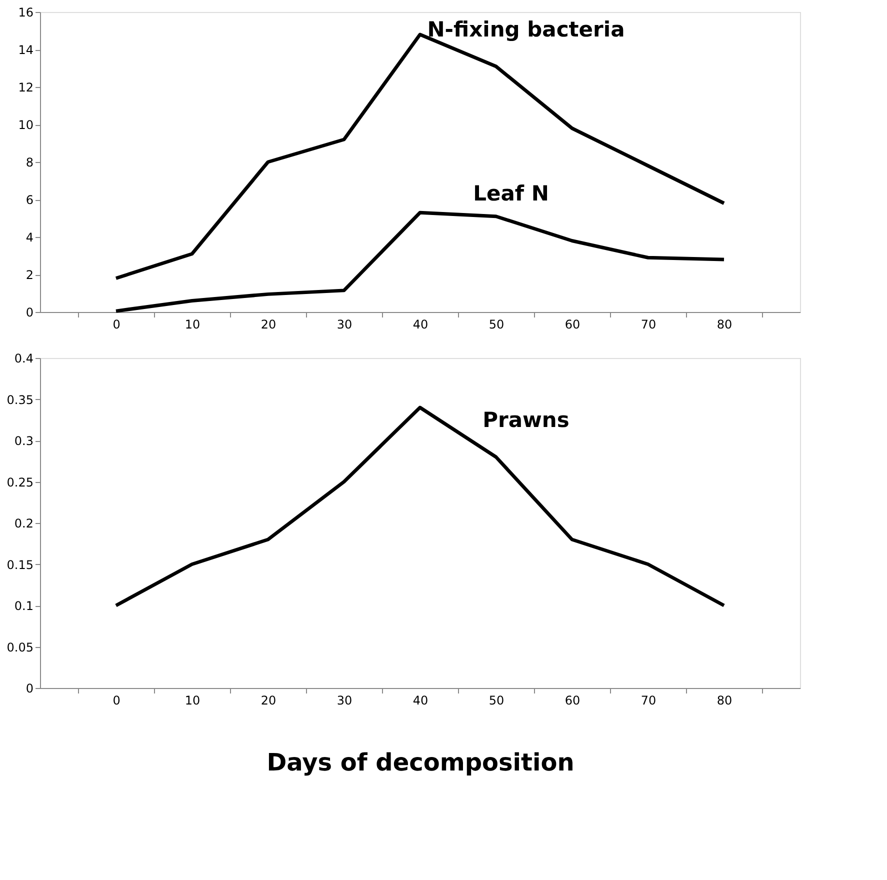 Image resolution: width=887 pixels, height=880 pixels. What do you see at coordinates (420, 762) in the screenshot?
I see `x-axis-title: Days of decomposition` at bounding box center [420, 762].